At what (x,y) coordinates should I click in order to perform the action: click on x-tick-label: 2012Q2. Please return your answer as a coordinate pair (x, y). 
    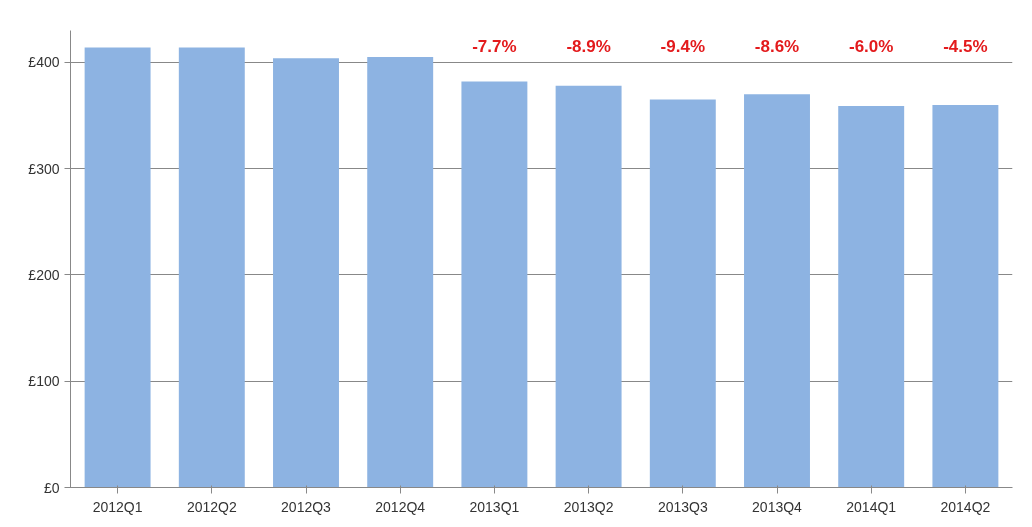
    Looking at the image, I should click on (211, 506).